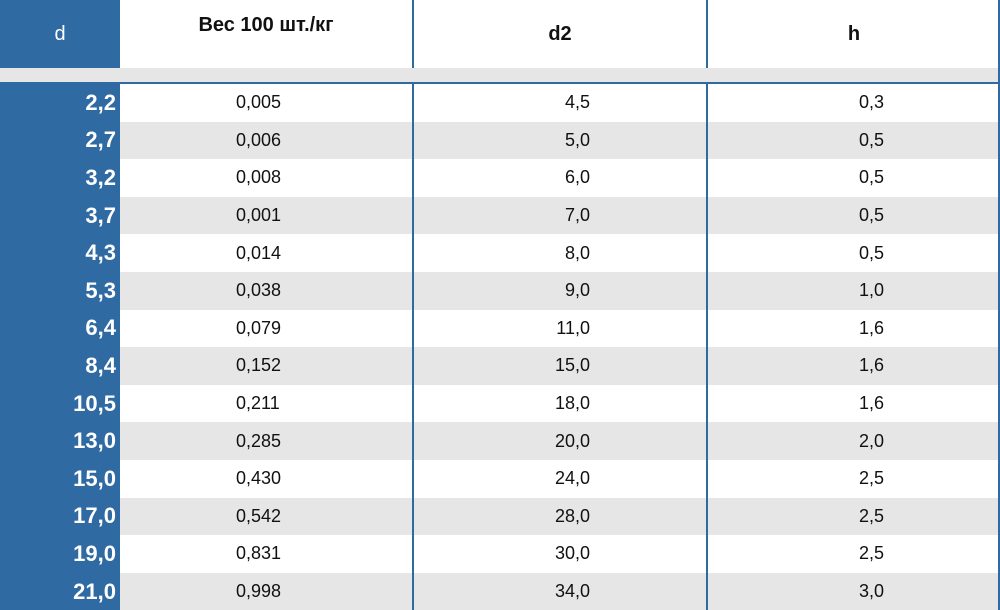 This screenshot has width=1000, height=610. Describe the element at coordinates (259, 591) in the screenshot. I see `cell-value: 0,998` at that location.